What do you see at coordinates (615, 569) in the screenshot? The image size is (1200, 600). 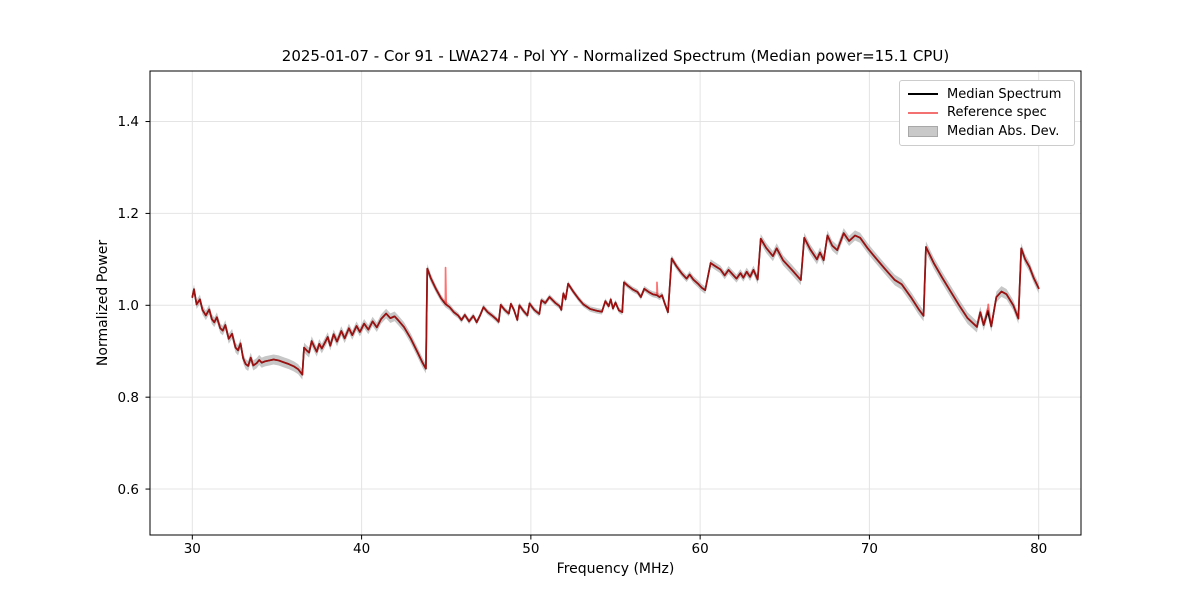 I see `x-axis-label: Frequency (MHz)` at bounding box center [615, 569].